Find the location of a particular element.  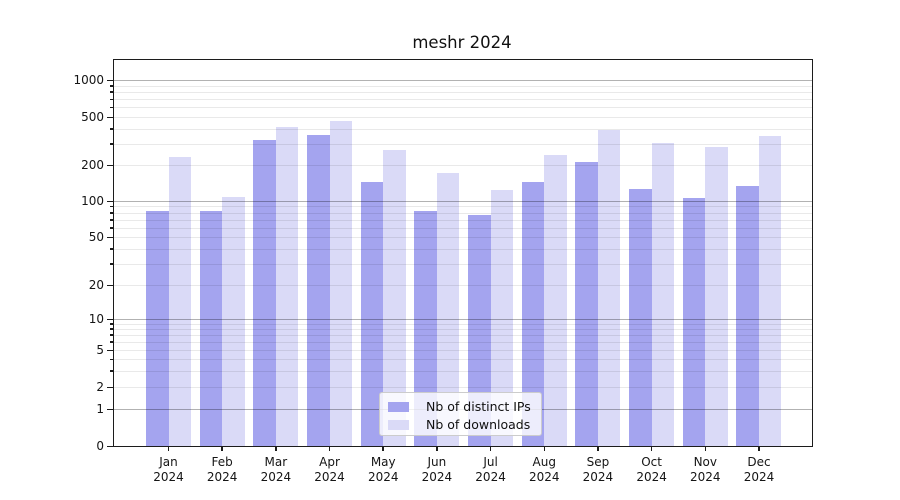

legend-item-downloads: Nb of downloads is located at coordinates (464, 424).